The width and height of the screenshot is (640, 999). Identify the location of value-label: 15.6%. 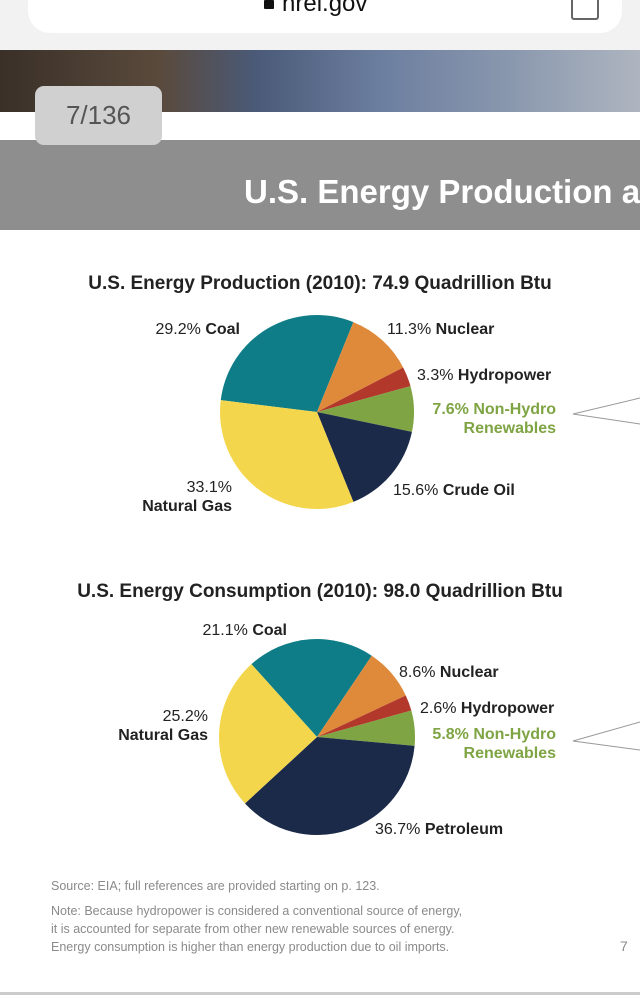
(416, 490).